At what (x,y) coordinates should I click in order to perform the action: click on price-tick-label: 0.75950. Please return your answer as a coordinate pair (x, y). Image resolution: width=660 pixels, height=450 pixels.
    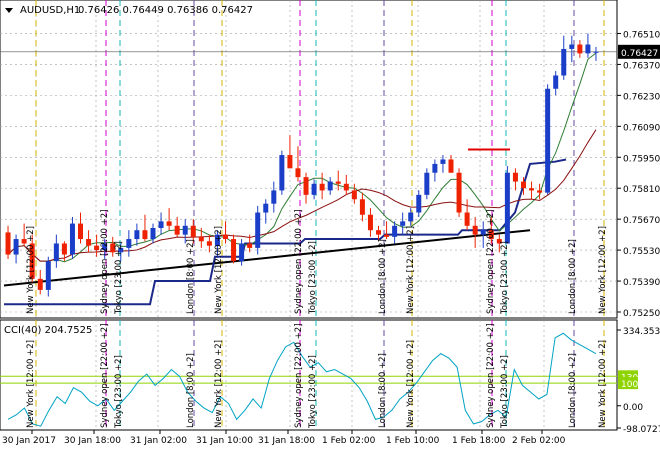
    Looking at the image, I should click on (641, 159).